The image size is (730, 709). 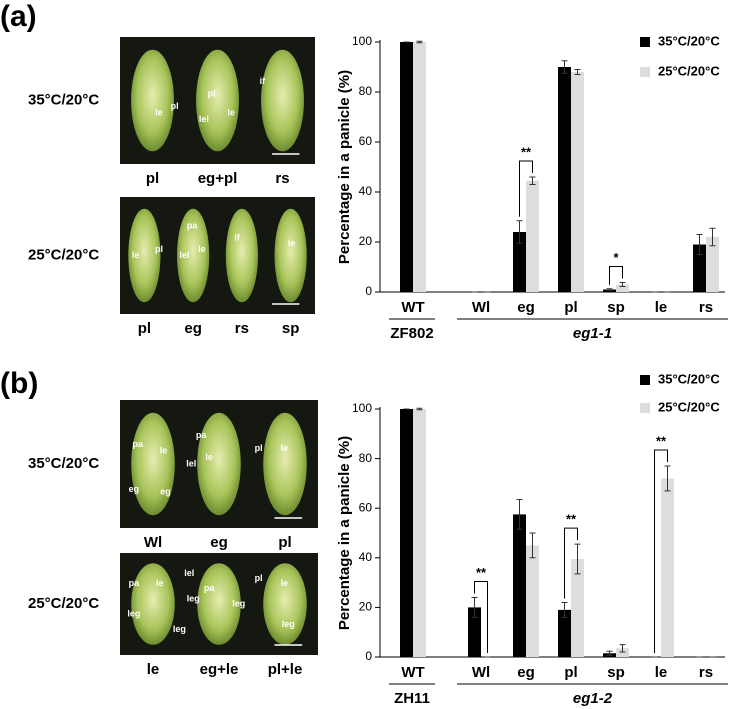 I want to click on condition-label: 25°C/20°C, so click(x=63, y=603).